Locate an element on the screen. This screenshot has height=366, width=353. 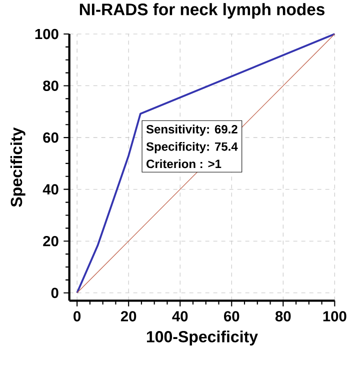
x-tick-label: 0 is located at coordinates (77, 316).